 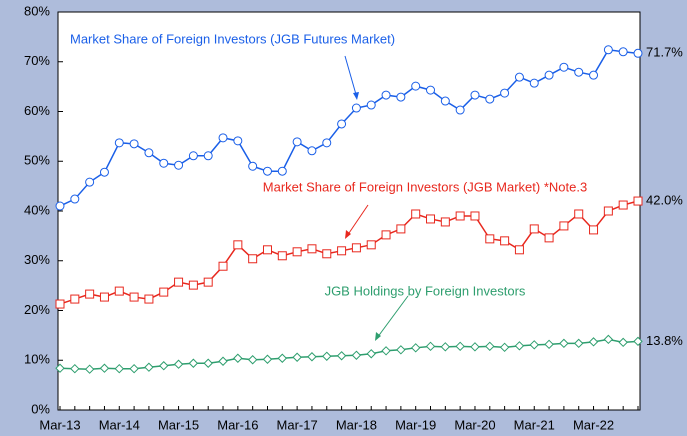 I want to click on x-tick-label: Mar-19, so click(x=415, y=424).